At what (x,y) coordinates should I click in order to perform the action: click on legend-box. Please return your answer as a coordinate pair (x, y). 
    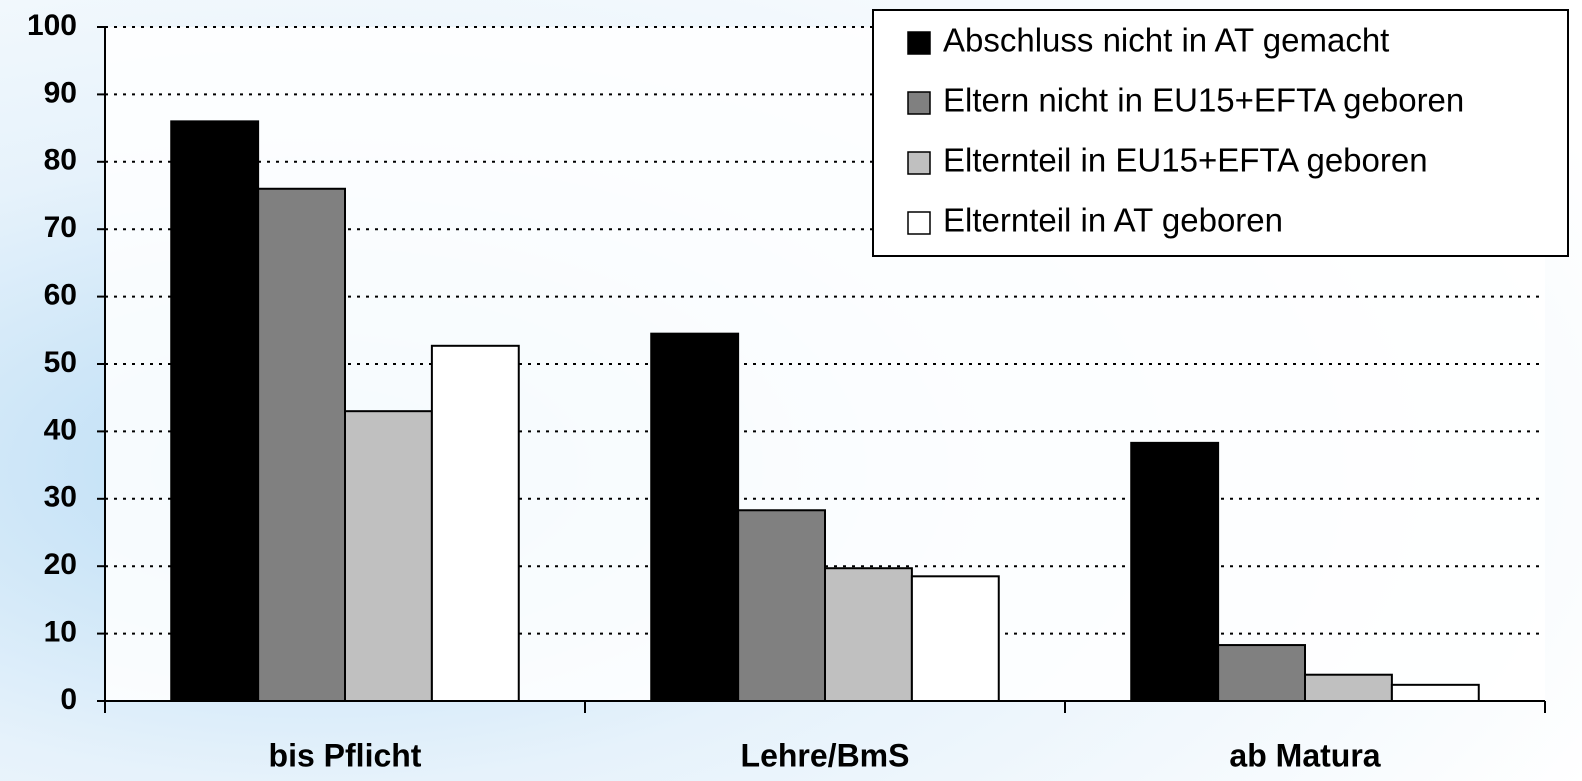
    Looking at the image, I should click on (1220, 133).